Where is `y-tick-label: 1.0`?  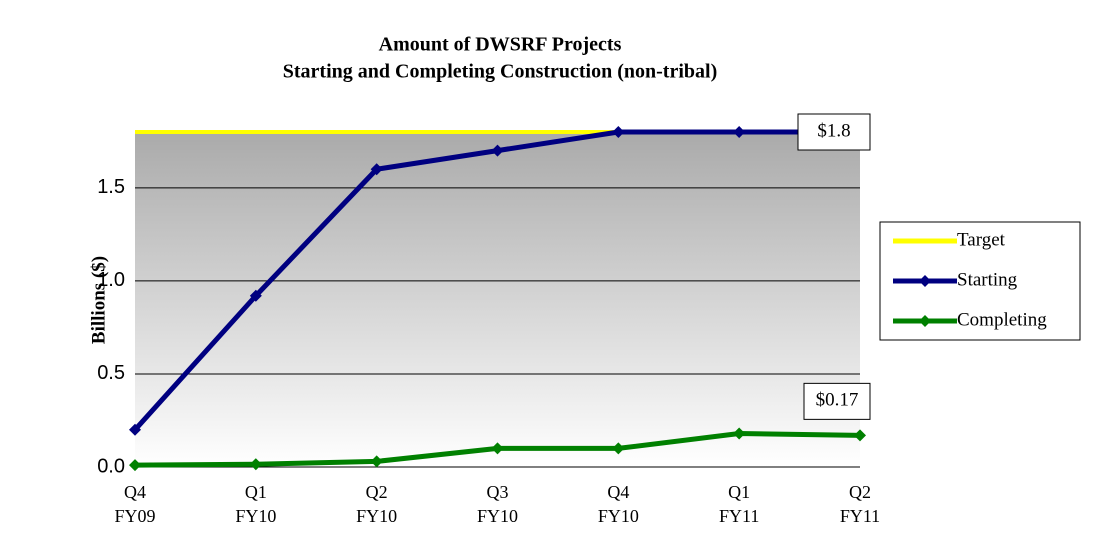
y-tick-label: 1.0 is located at coordinates (111, 280).